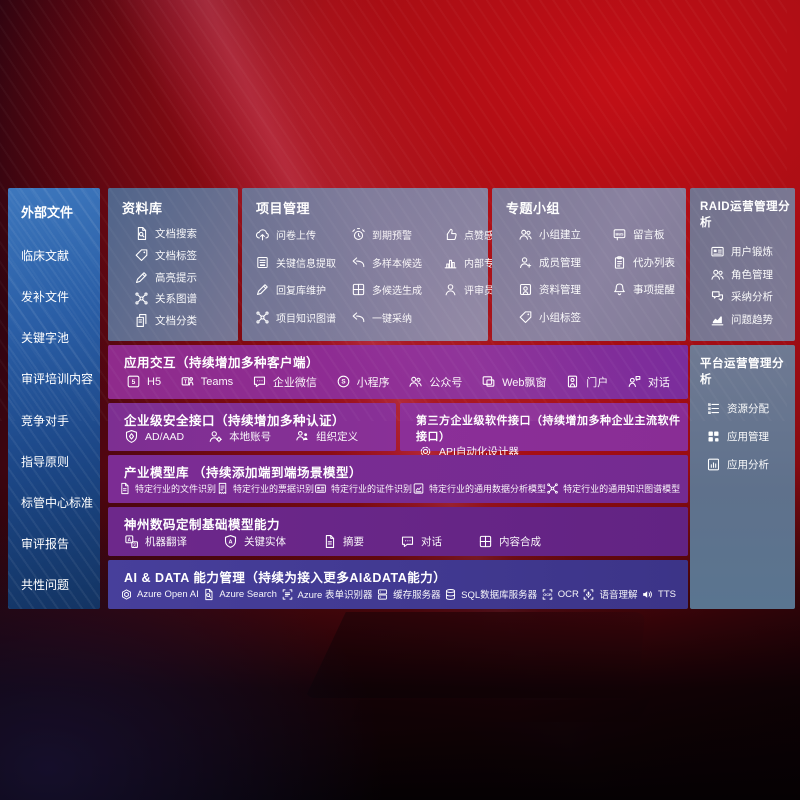 Image resolution: width=800 pixels, height=800 pixels. What do you see at coordinates (176, 234) in the screenshot?
I see `item-label: 文档搜索` at bounding box center [176, 234].